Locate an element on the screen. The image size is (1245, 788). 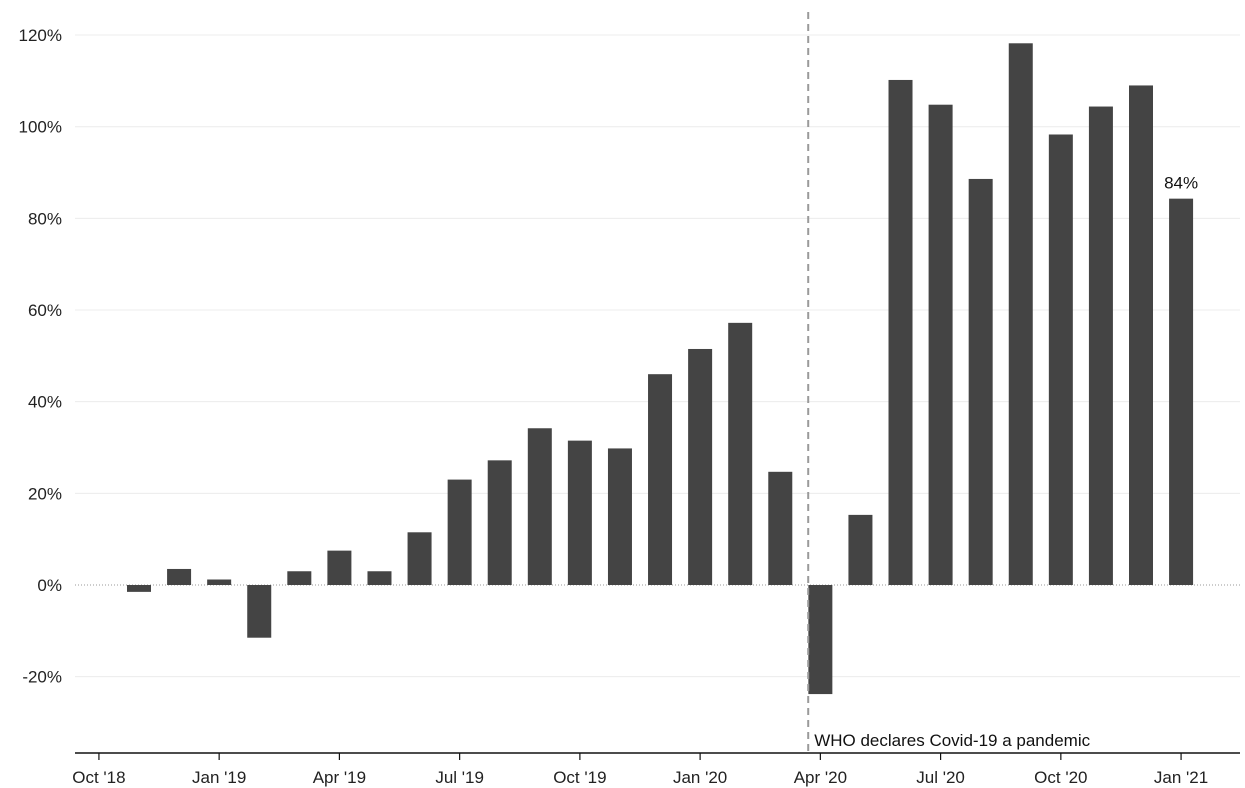
x-tick-label: Apr '20 is located at coordinates (820, 777).